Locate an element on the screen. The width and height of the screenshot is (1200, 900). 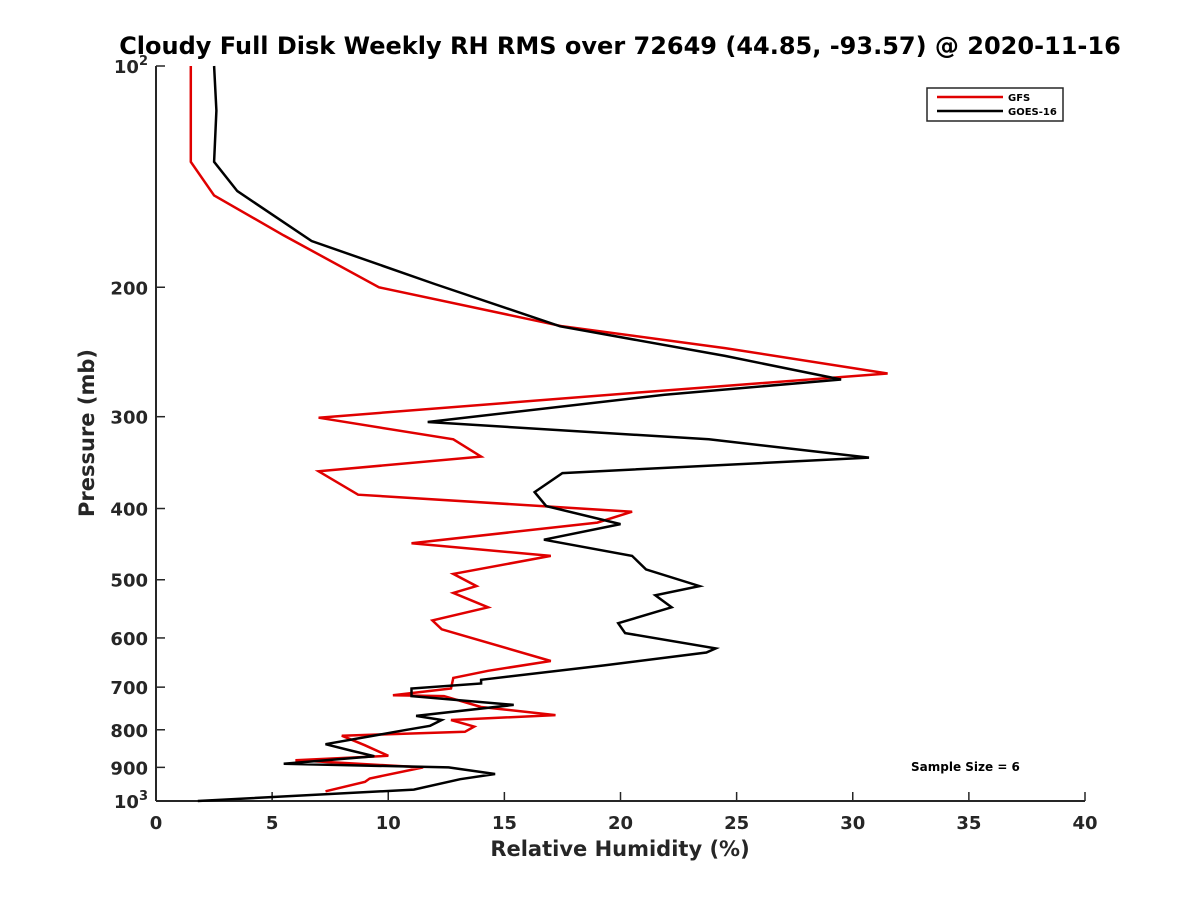
x-tick-label: 30 is located at coordinates (852, 823).